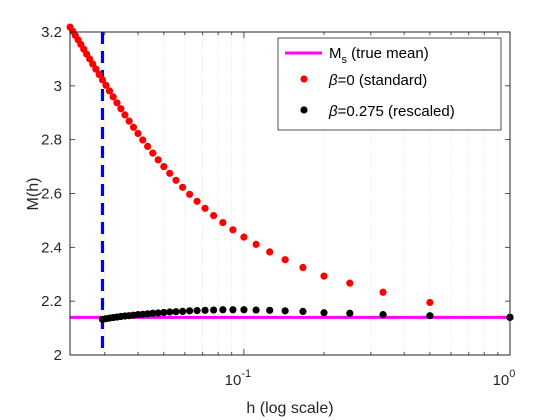  I want to click on y-tick-label: 3, so click(58, 86).